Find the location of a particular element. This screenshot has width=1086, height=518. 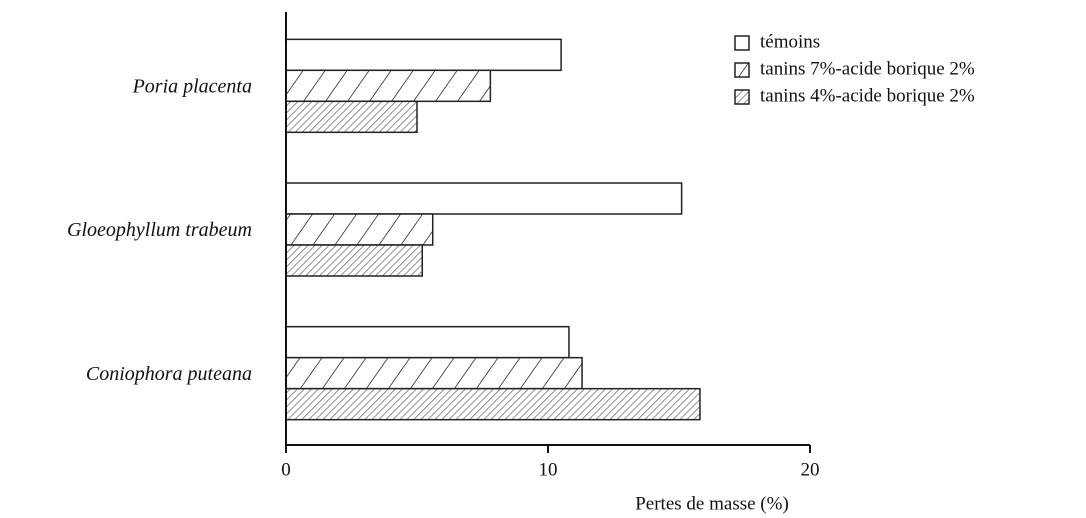

y-tick-label: Coniophora puteana is located at coordinates (169, 374).